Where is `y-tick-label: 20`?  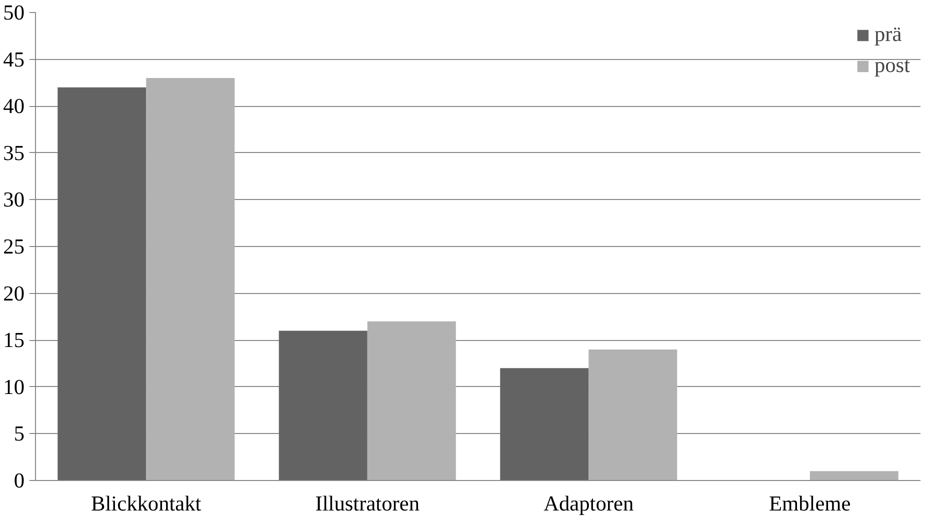 y-tick-label: 20 is located at coordinates (13, 293).